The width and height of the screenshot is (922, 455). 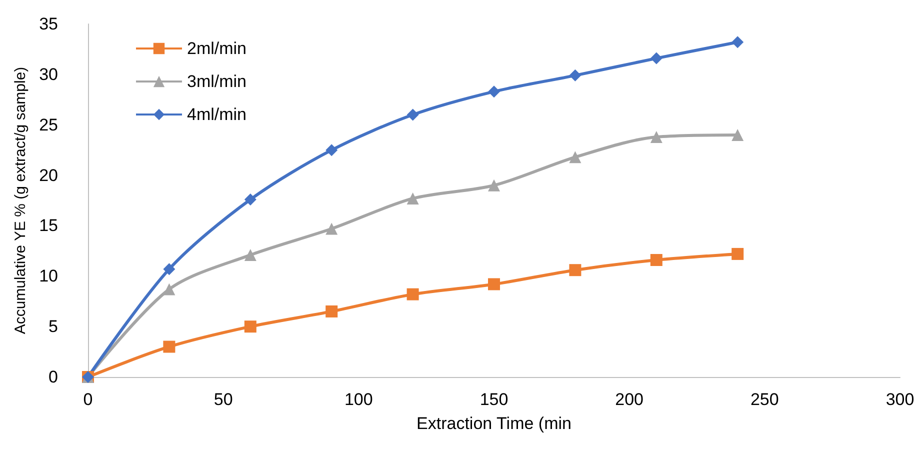 What do you see at coordinates (48, 175) in the screenshot?
I see `y-tick-label: 20` at bounding box center [48, 175].